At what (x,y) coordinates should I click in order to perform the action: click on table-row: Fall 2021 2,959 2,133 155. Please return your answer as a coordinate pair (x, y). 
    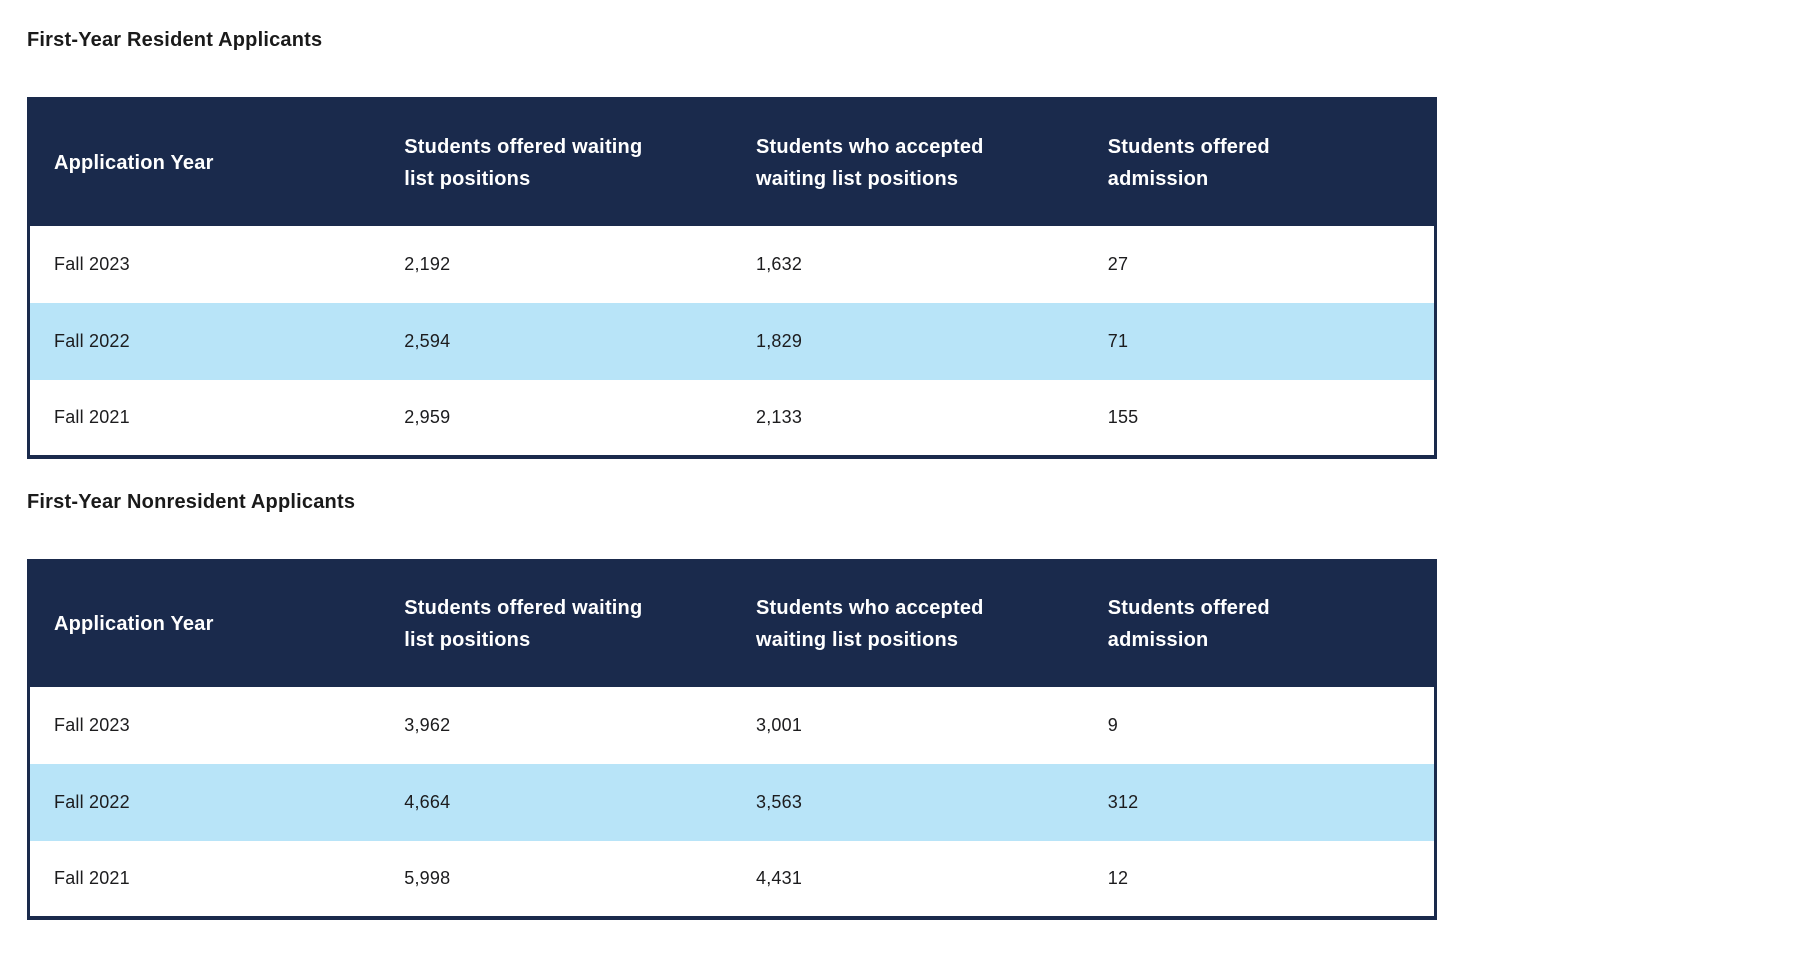
    Looking at the image, I should click on (732, 418).